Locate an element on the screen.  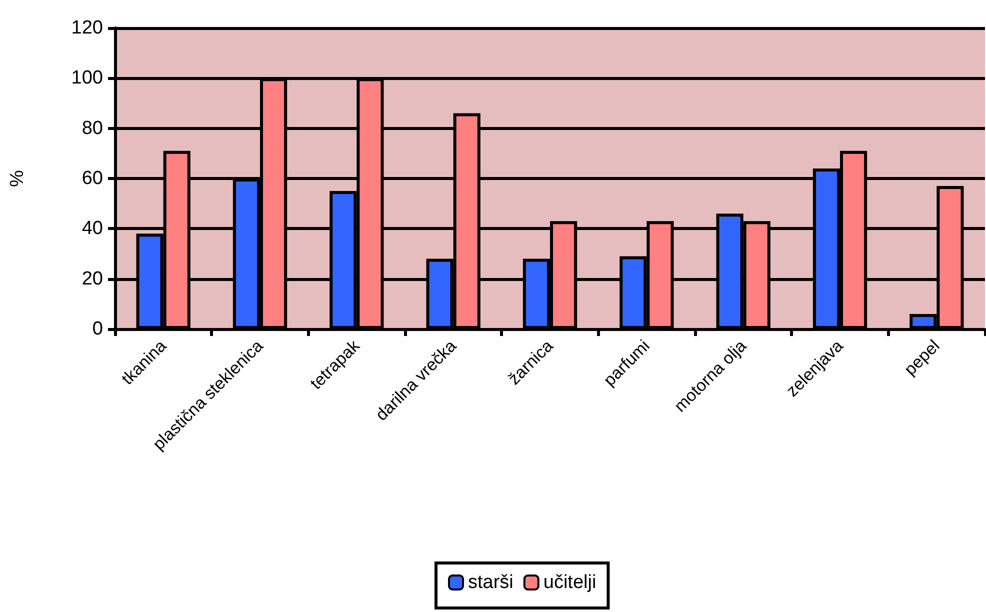
legend-label: učitelji is located at coordinates (569, 582).